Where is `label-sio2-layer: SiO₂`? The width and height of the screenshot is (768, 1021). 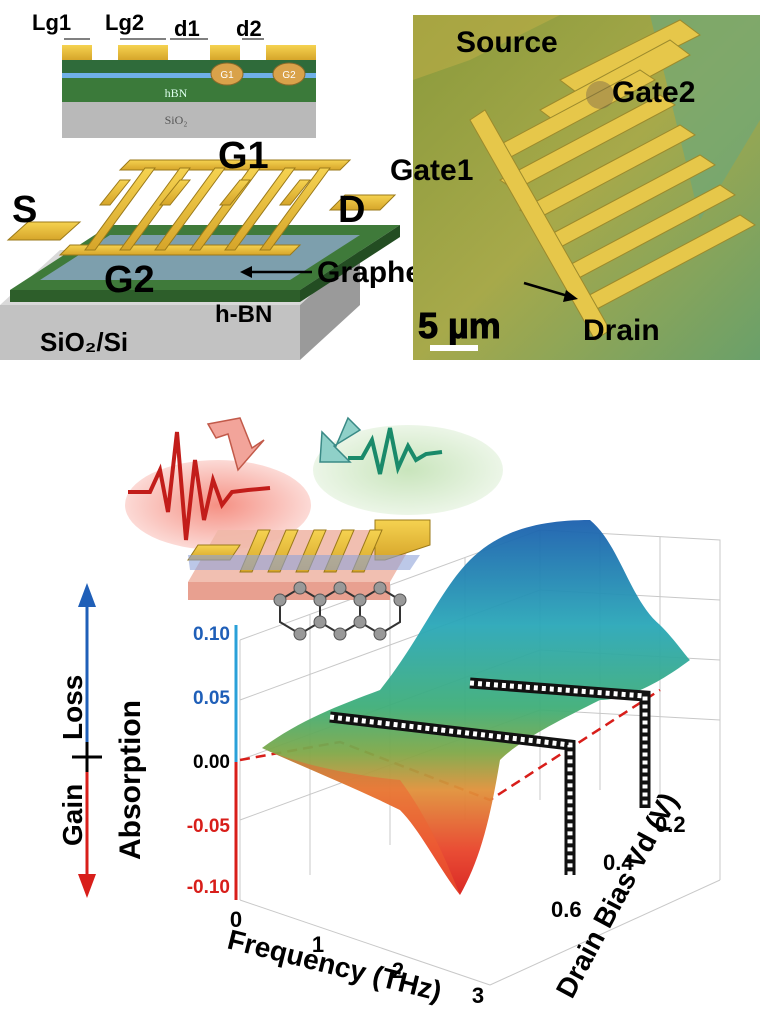 label-sio2-layer: SiO₂ is located at coordinates (176, 120).